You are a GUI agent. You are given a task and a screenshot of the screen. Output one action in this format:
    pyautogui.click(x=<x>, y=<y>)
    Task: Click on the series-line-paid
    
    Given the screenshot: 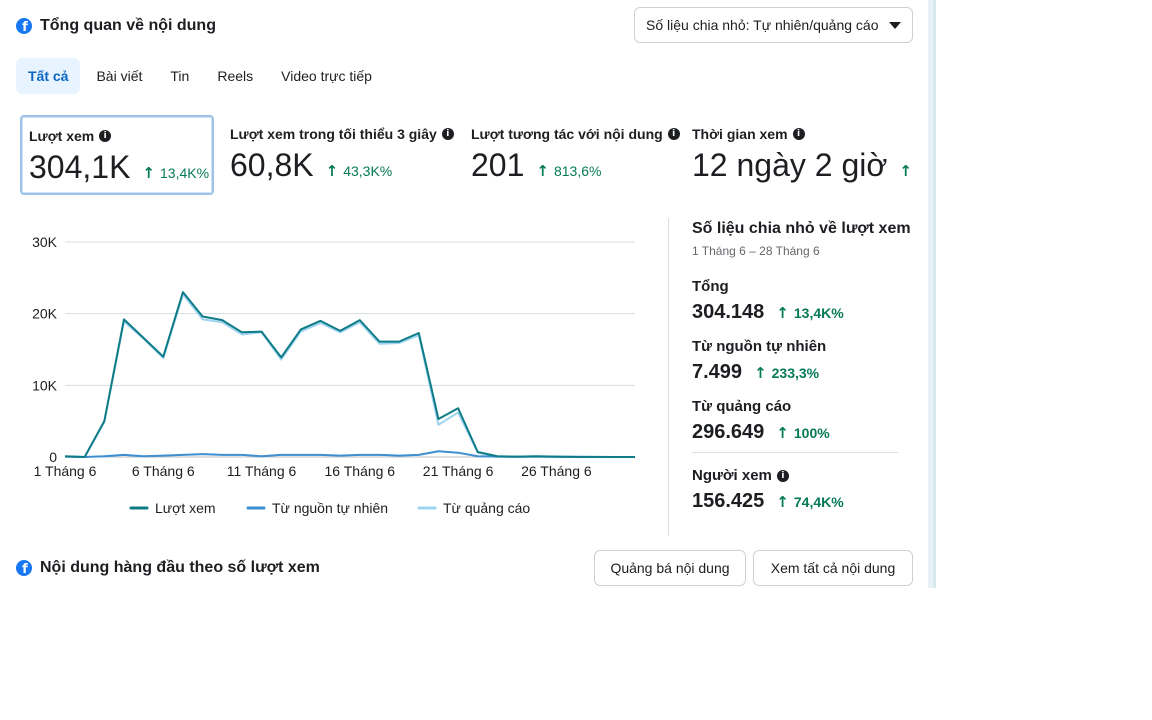 What is the action you would take?
    pyautogui.click(x=350, y=375)
    